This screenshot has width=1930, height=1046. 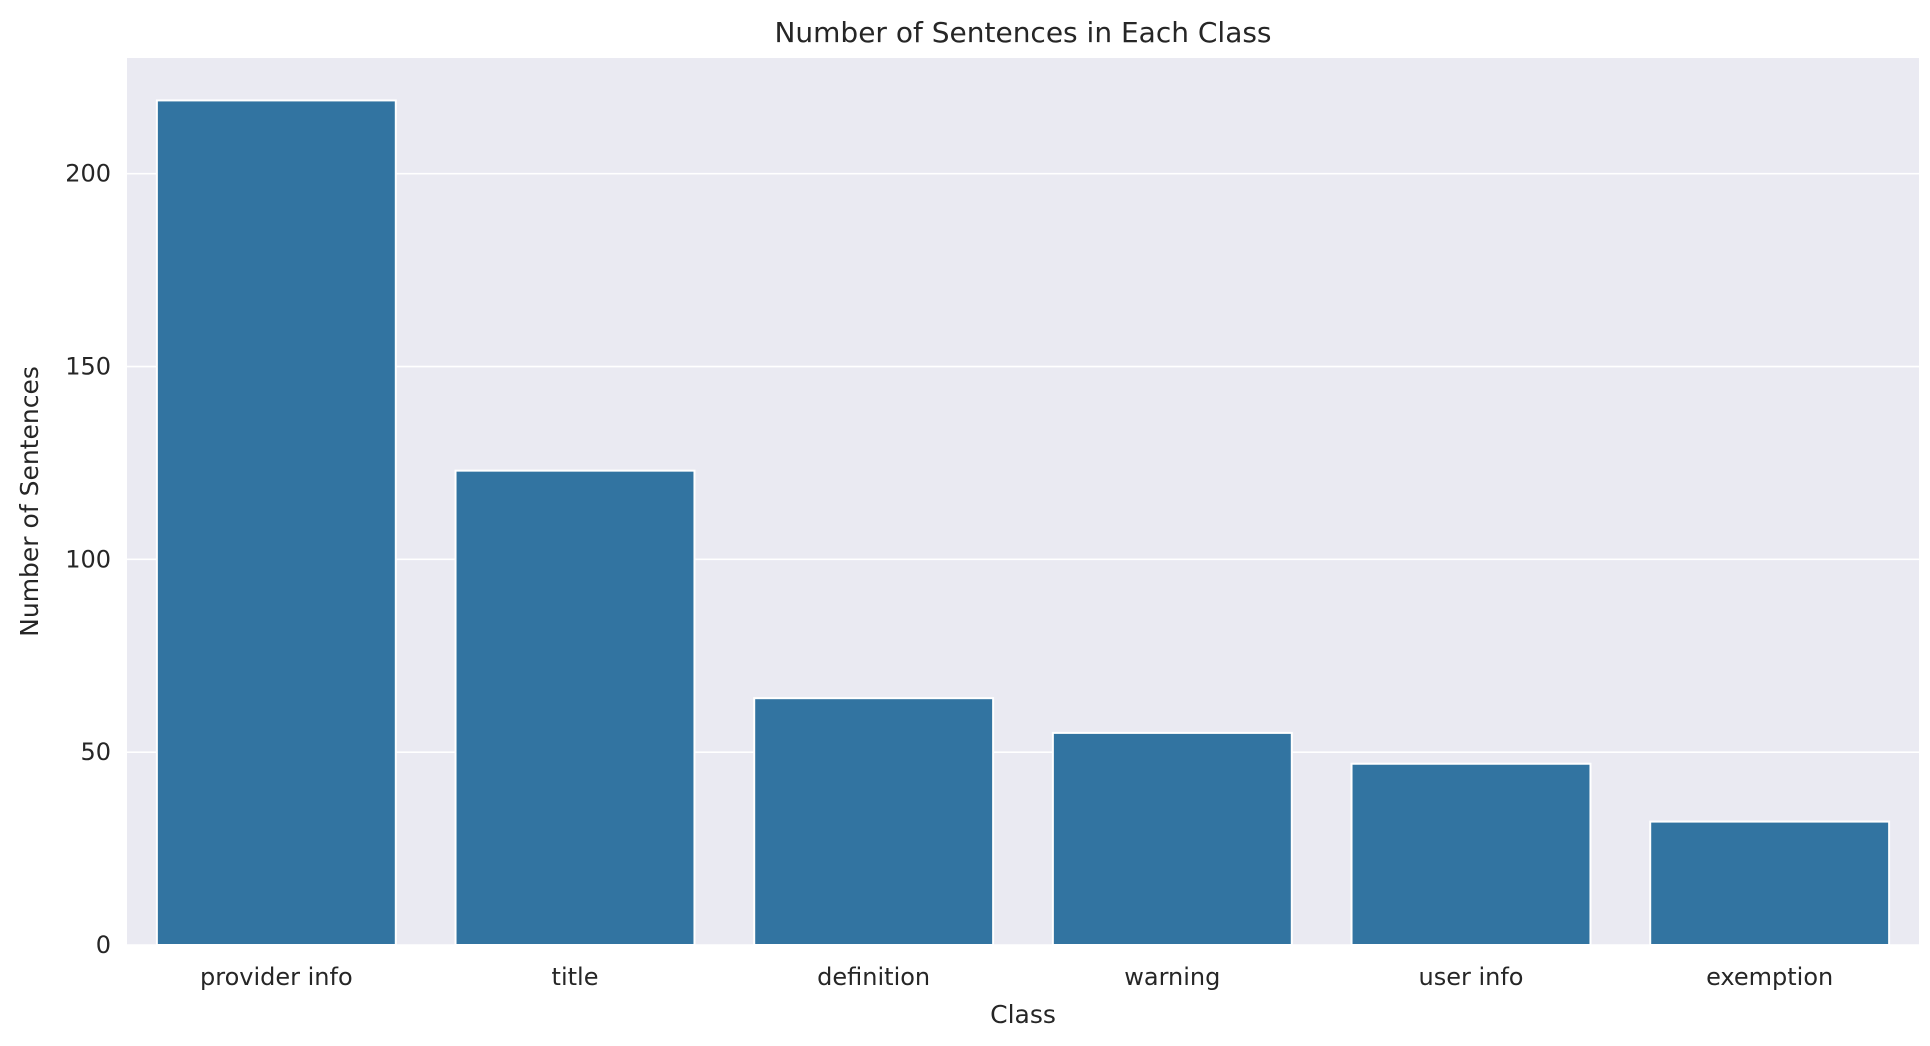 What do you see at coordinates (575, 707) in the screenshot?
I see `bar-title` at bounding box center [575, 707].